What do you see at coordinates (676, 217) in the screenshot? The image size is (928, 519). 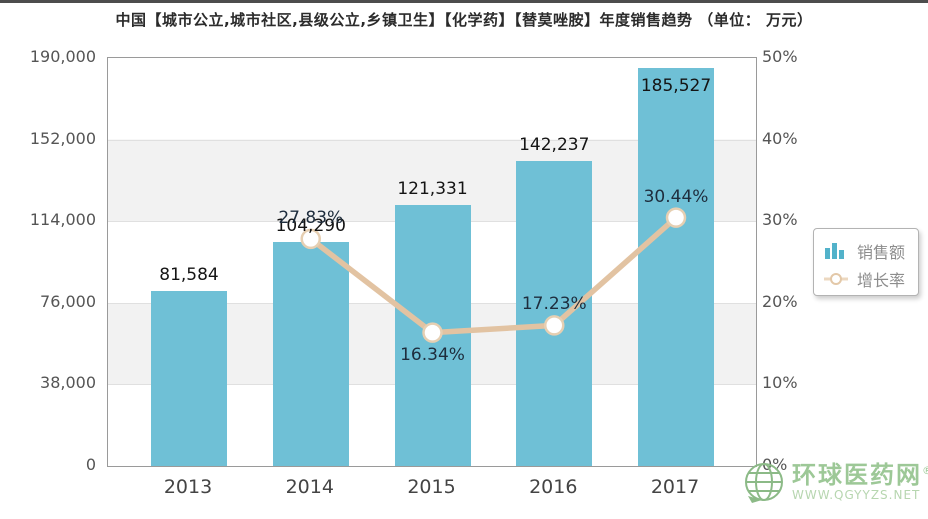 I see `growth-point-2017` at bounding box center [676, 217].